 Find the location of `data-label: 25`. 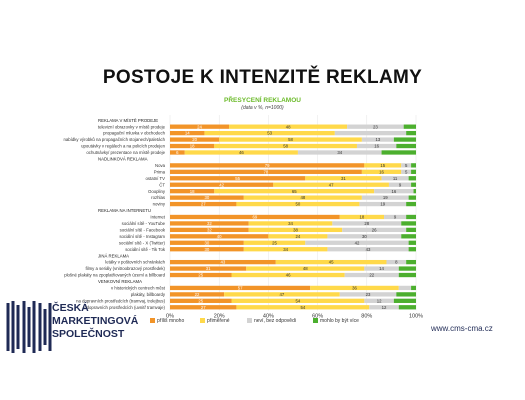

data-label: 25 is located at coordinates (274, 242).